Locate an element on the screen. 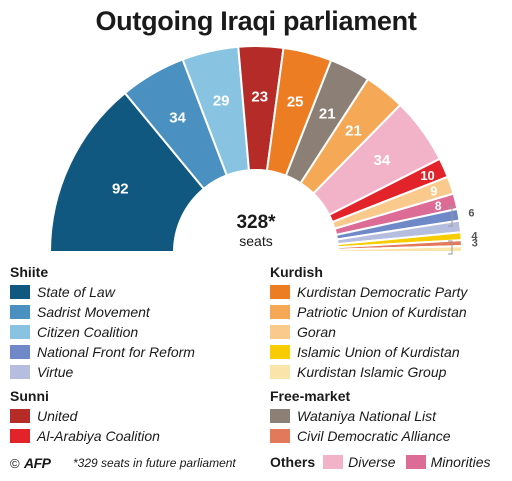  legend-swatch-diverse is located at coordinates (333, 462).